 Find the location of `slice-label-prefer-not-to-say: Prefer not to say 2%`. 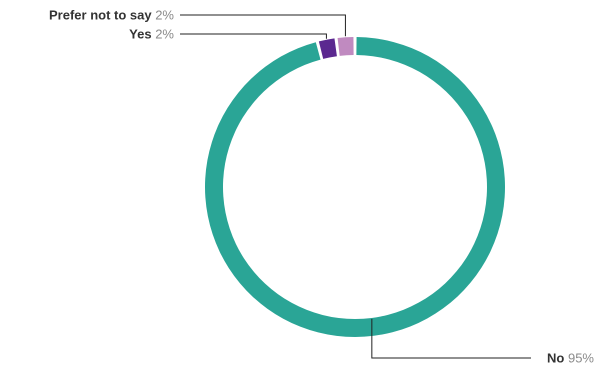

slice-label-prefer-not-to-say: Prefer not to say 2% is located at coordinates (111, 15).